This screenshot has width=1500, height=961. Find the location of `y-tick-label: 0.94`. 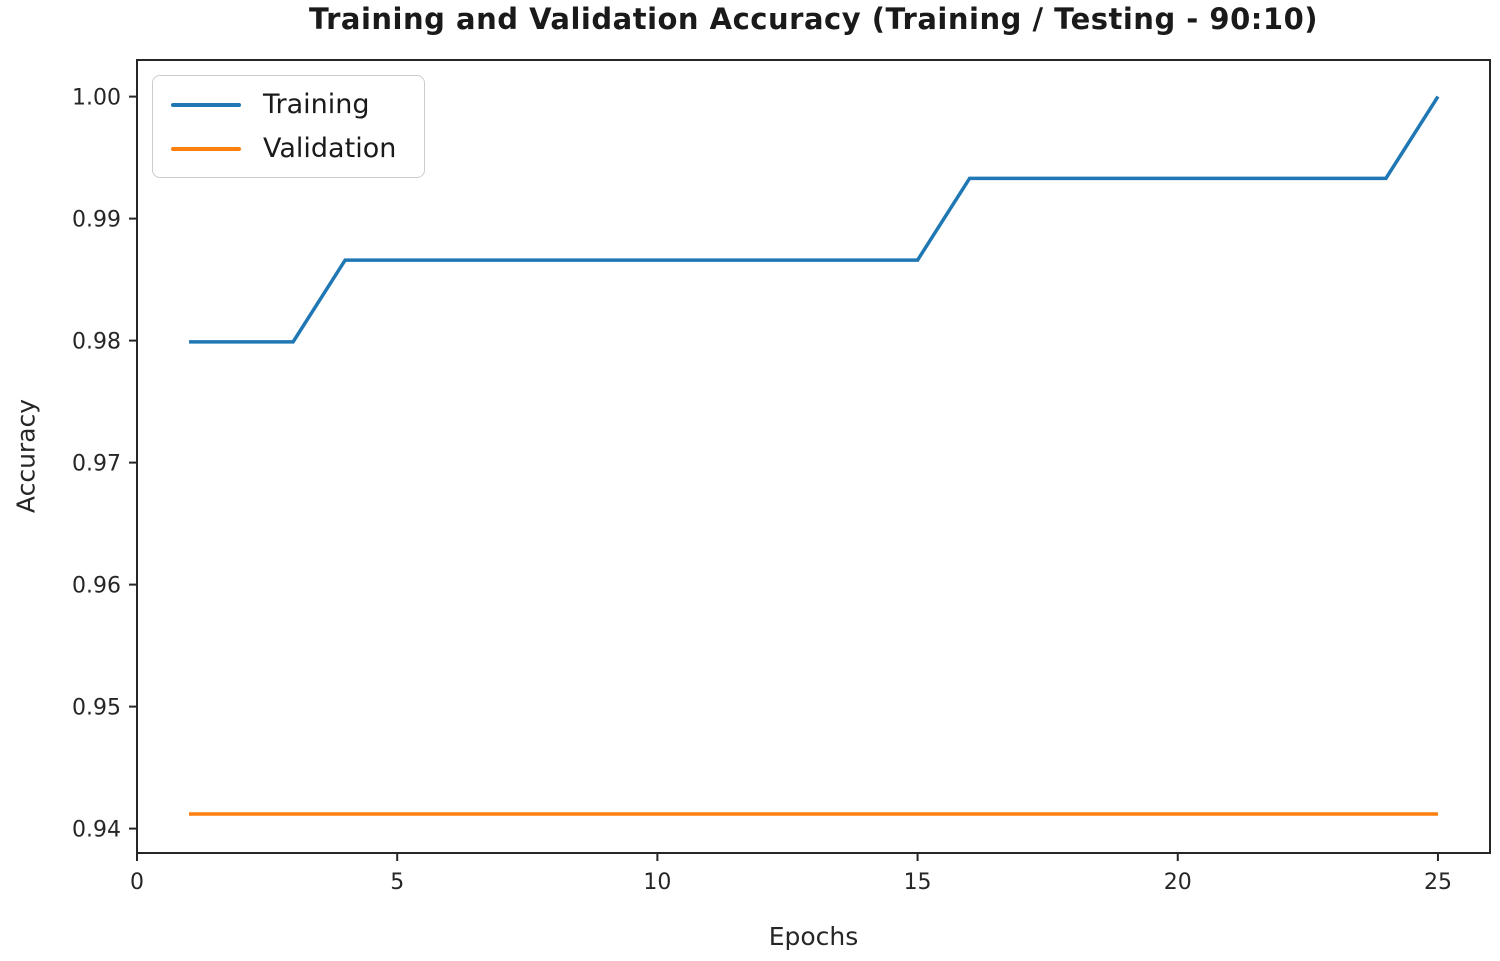

y-tick-label: 0.94 is located at coordinates (96, 830).